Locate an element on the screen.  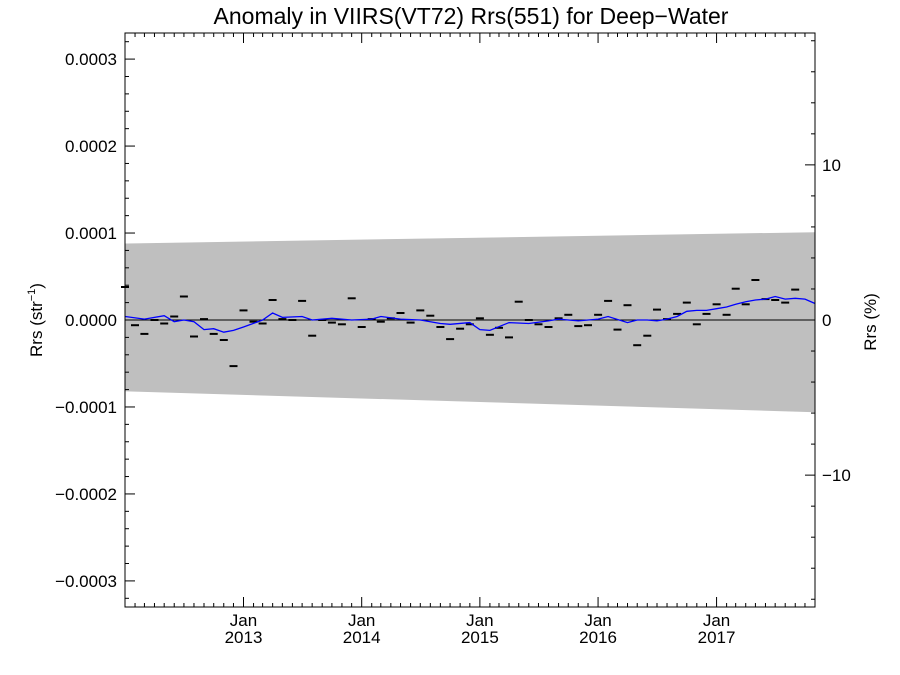
y-left-tick-label: 0.0002 is located at coordinates (91, 146).